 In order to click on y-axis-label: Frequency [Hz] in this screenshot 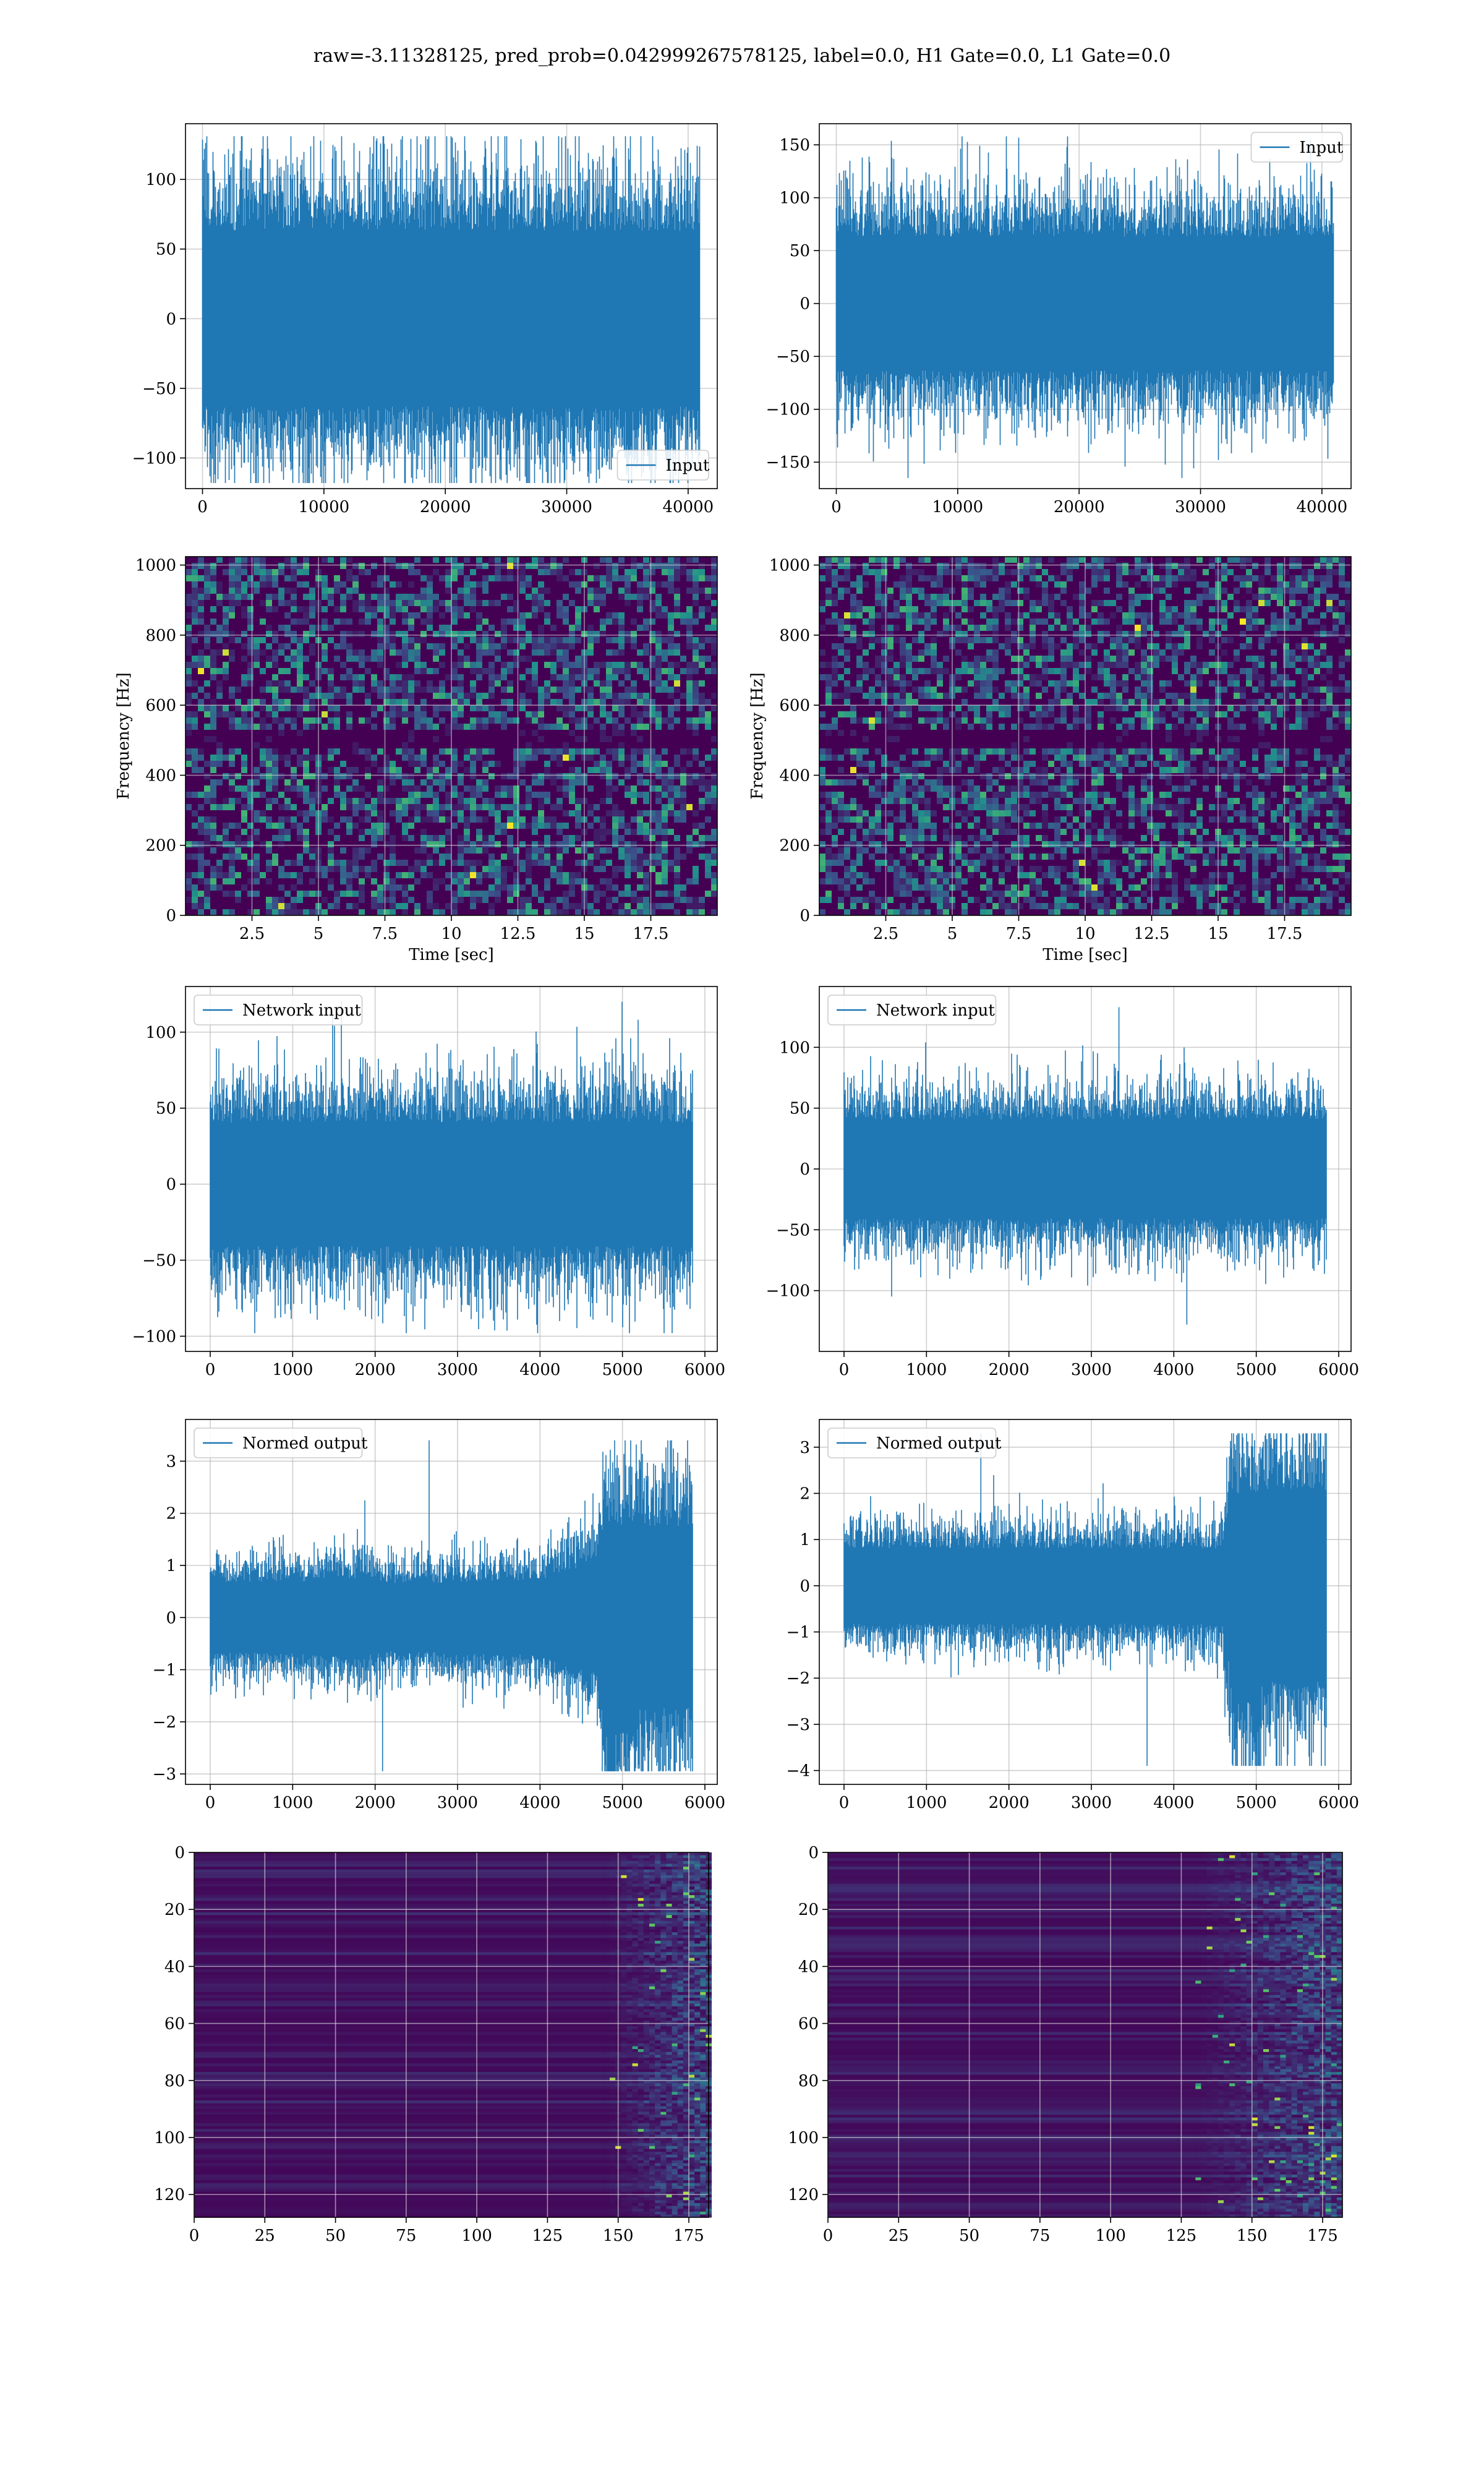, I will do `click(123, 736)`.